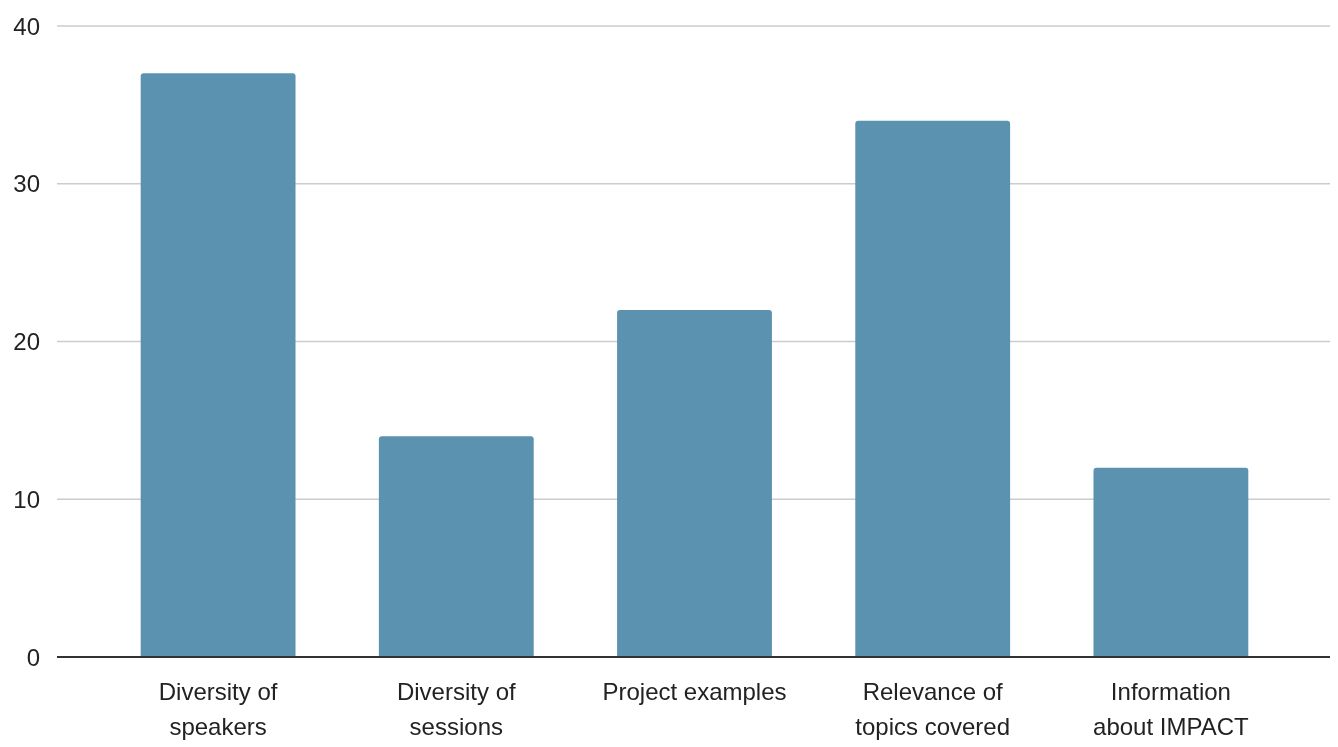 The width and height of the screenshot is (1338, 747). What do you see at coordinates (456, 709) in the screenshot?
I see `x-tick-label: Diversity of sessions` at bounding box center [456, 709].